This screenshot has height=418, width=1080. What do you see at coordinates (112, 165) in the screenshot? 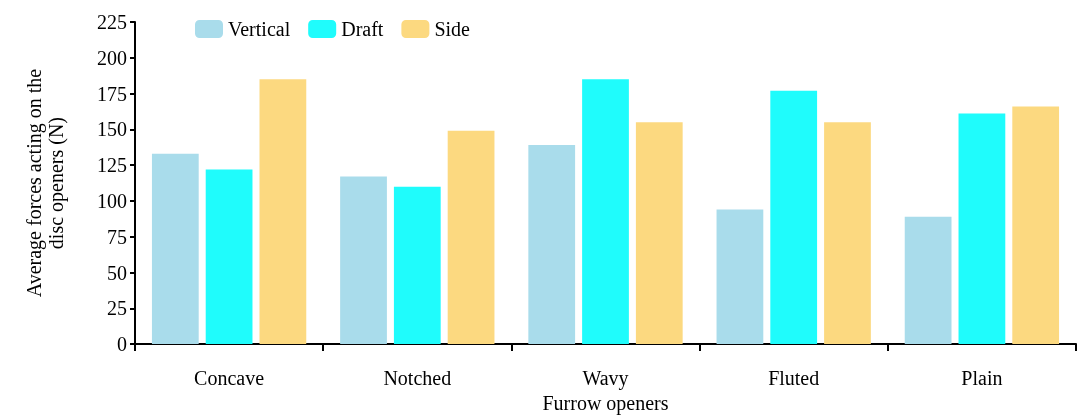
I see `y-tick-label: 125` at bounding box center [112, 165].